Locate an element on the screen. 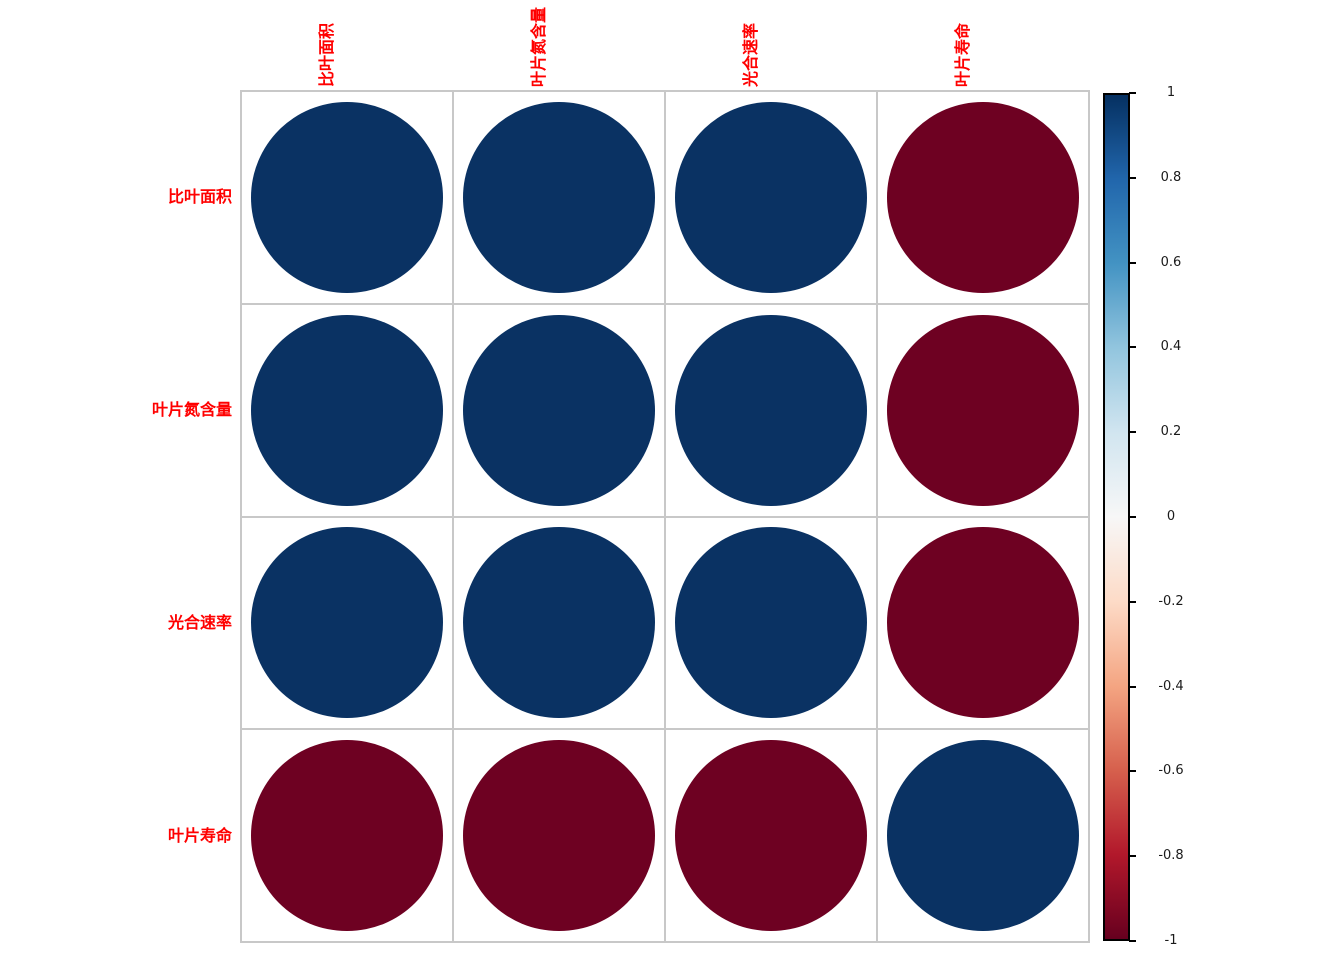 The height and width of the screenshot is (960, 1344). colorbar-tick-label: 0 is located at coordinates (1171, 516).